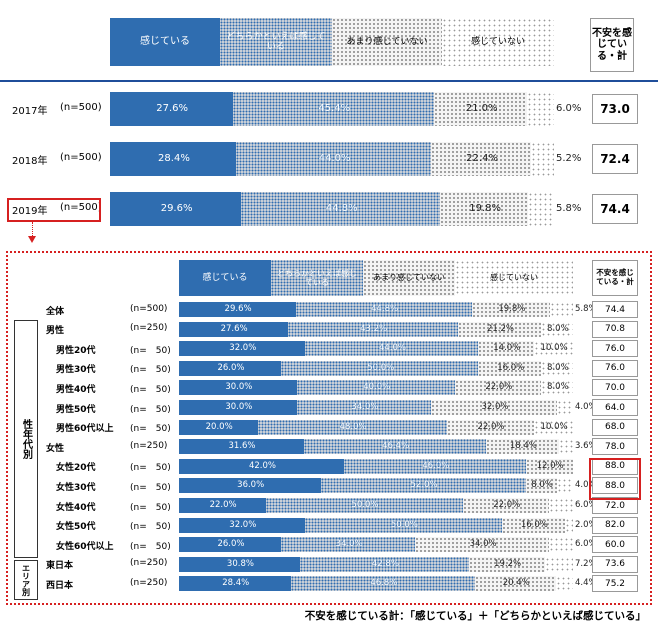  Describe the element at coordinates (615, 278) in the screenshot. I see `detail-legend-total: 不安を感じている・計` at that location.